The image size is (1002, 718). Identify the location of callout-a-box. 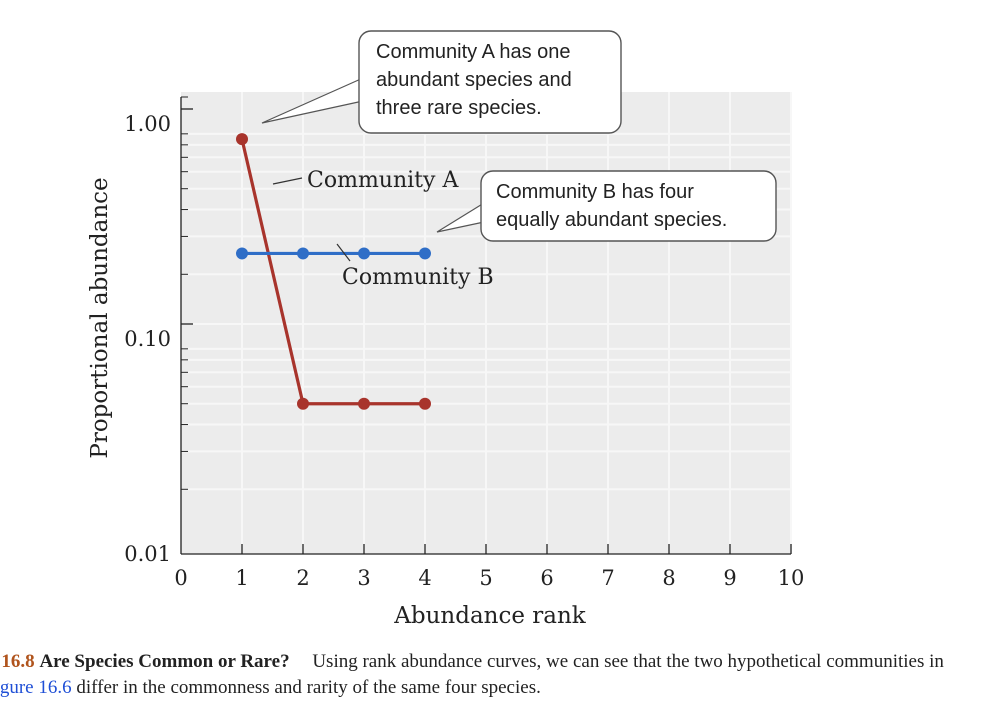
(490, 82).